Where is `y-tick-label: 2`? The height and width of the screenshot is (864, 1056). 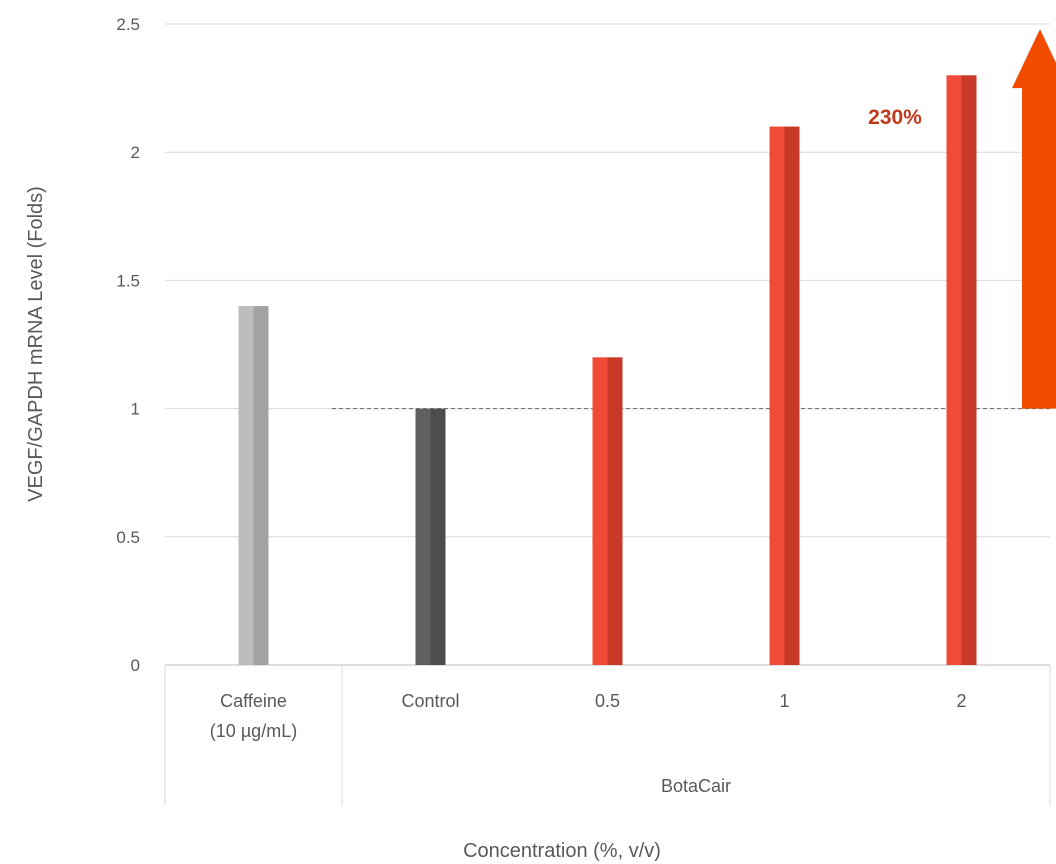 y-tick-label: 2 is located at coordinates (135, 152).